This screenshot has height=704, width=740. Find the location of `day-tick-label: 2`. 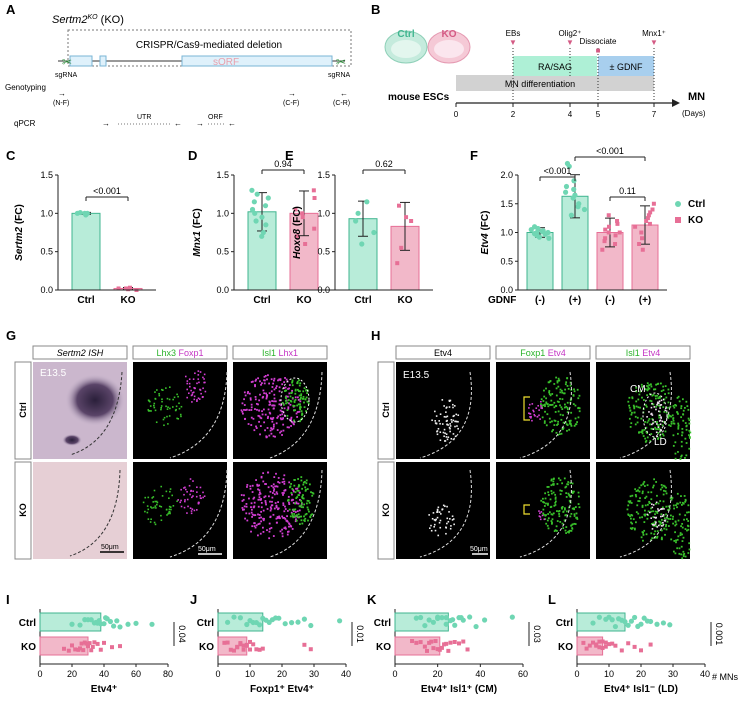

day-tick-label: 2 is located at coordinates (513, 114).